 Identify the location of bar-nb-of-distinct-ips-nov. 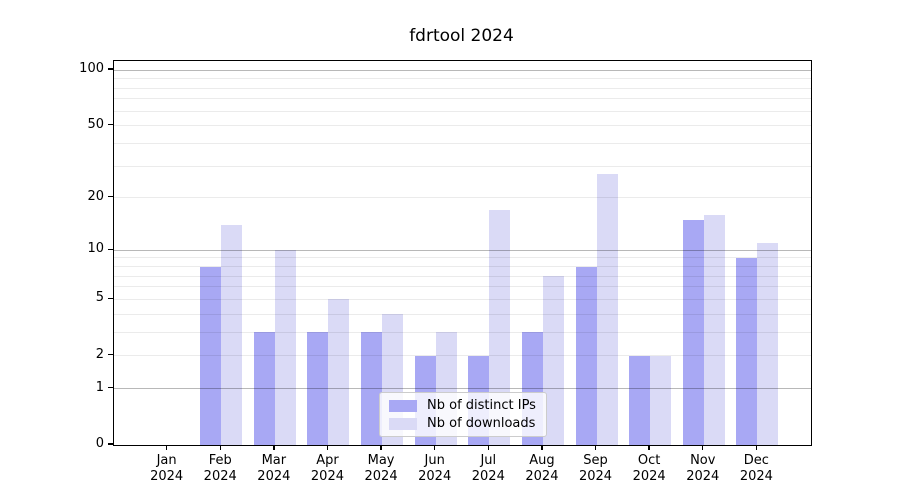
(693, 332).